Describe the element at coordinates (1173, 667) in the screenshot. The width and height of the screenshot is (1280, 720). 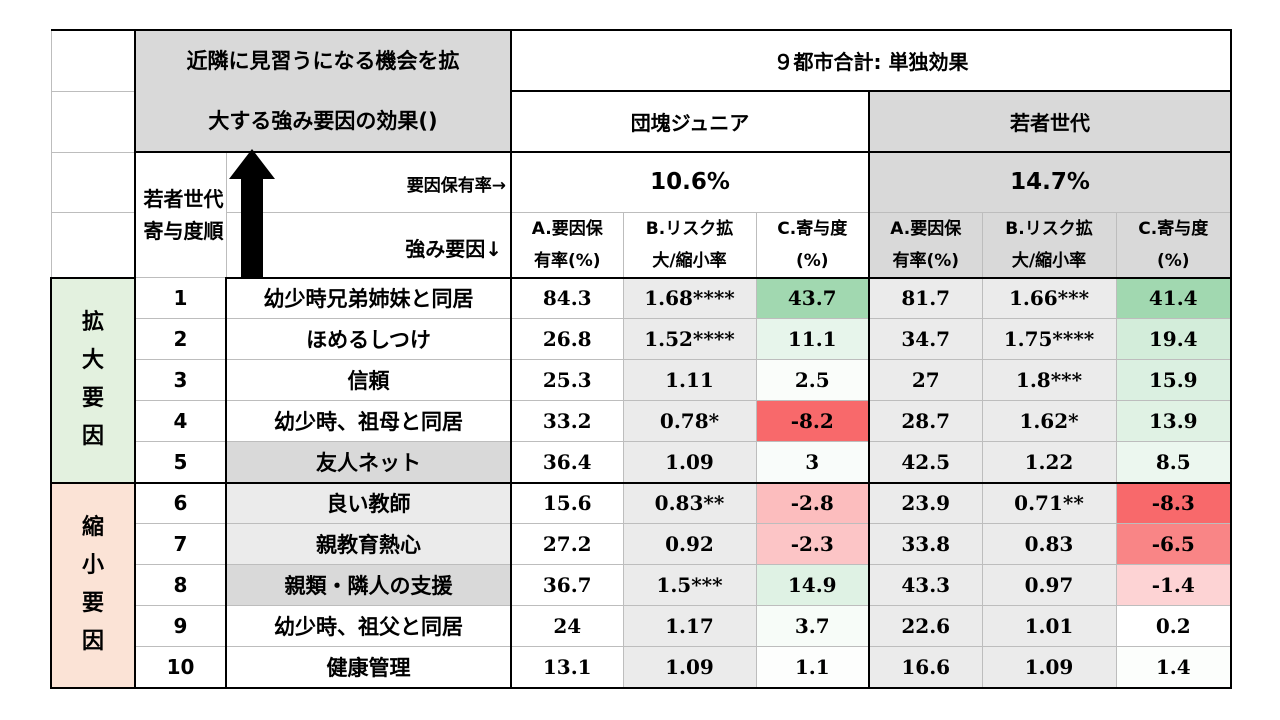
I see `cell-c-youth: 1.4` at that location.